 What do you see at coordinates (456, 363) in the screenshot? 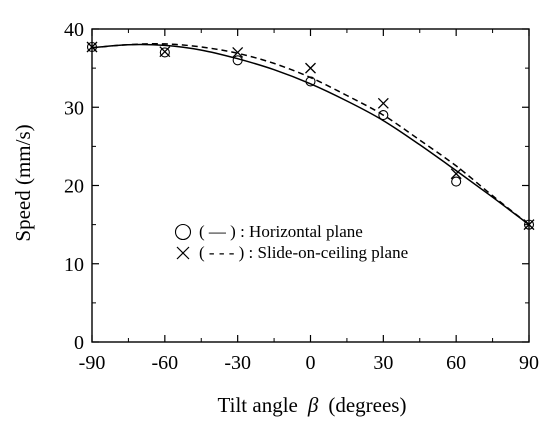
I see `x-tick-label: 60` at bounding box center [456, 363].